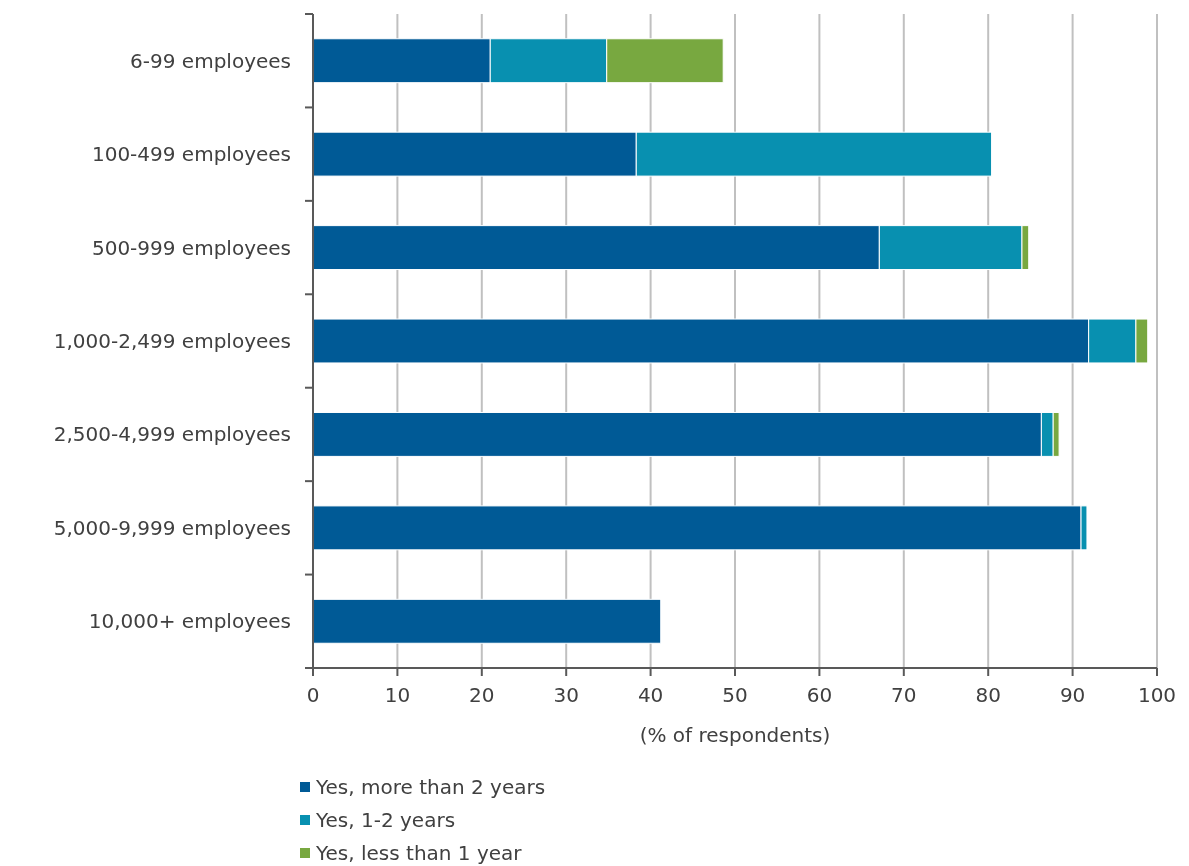 This screenshot has height=866, width=1189. I want to click on x-tick-label: 0, so click(313, 695).